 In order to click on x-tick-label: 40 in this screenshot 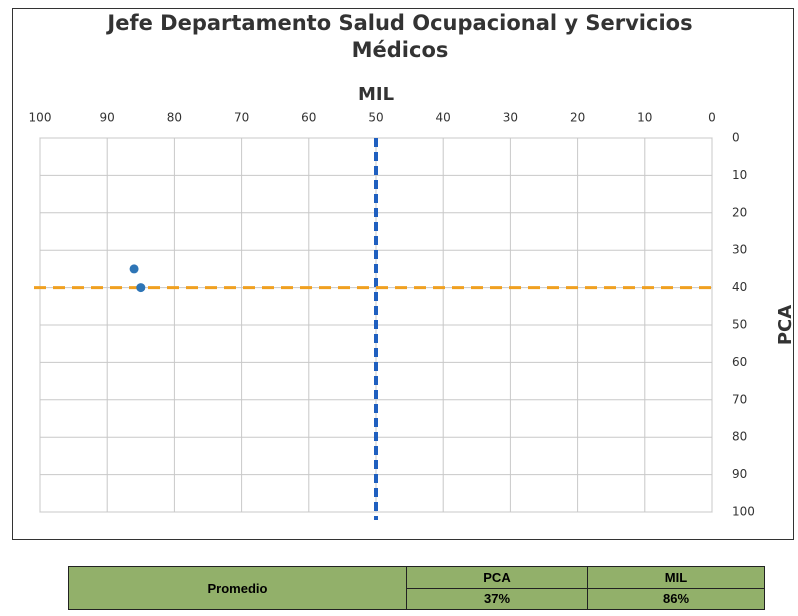, I will do `click(443, 118)`.